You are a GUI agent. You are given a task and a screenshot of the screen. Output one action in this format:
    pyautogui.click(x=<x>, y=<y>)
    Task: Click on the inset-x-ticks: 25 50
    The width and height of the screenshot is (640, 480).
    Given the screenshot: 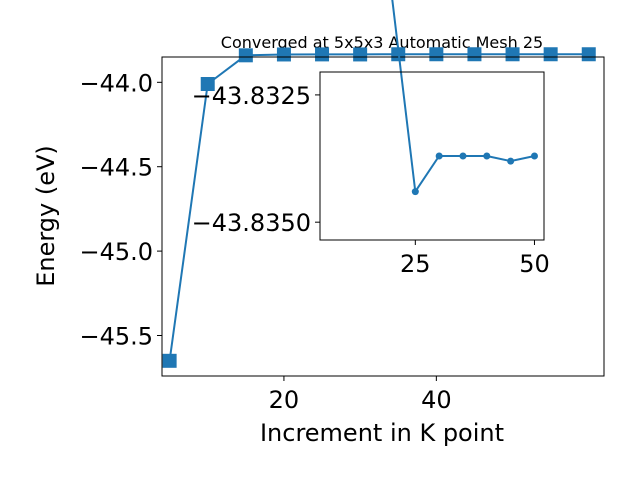 What is the action you would take?
    pyautogui.click(x=475, y=259)
    